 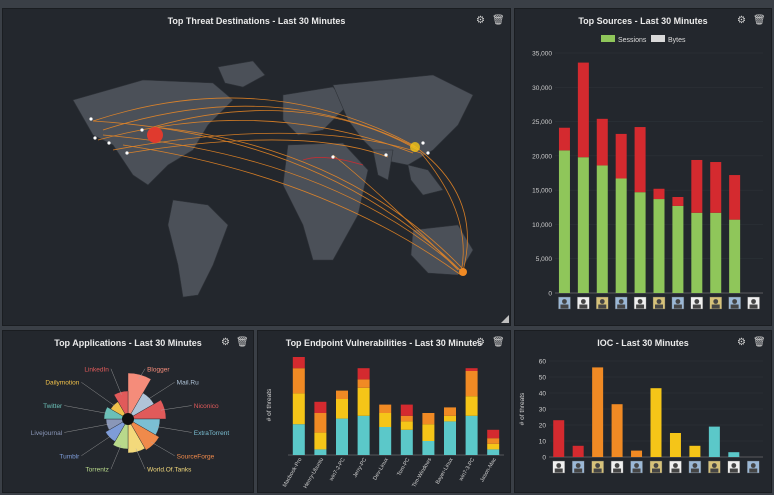 I want to click on hotspot-us, so click(x=155, y=135).